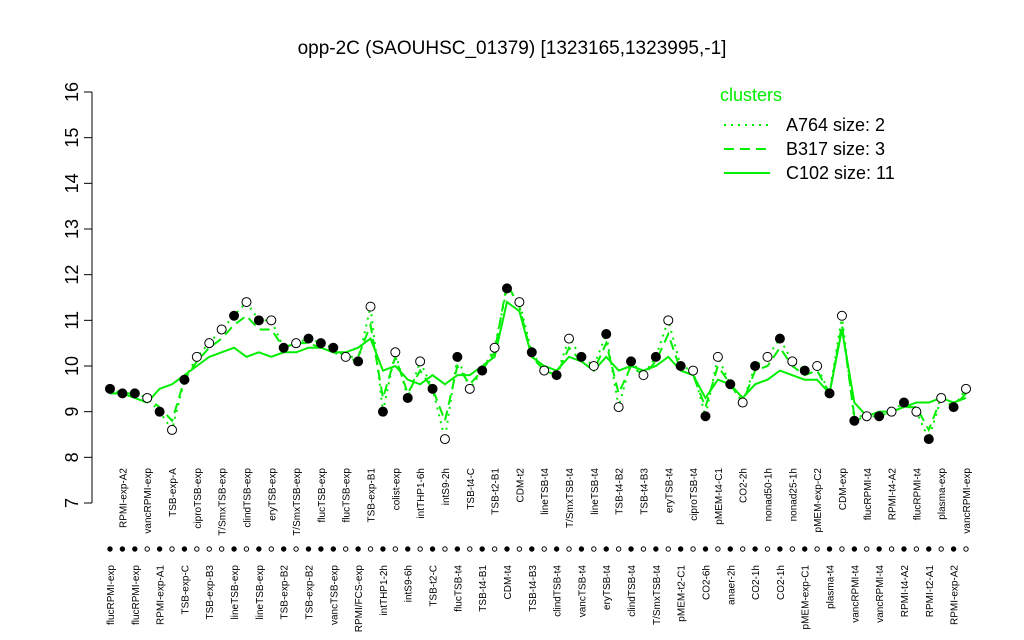 This screenshot has height=640, width=1024. I want to click on legend-label: C102 size: 11, so click(840, 173).